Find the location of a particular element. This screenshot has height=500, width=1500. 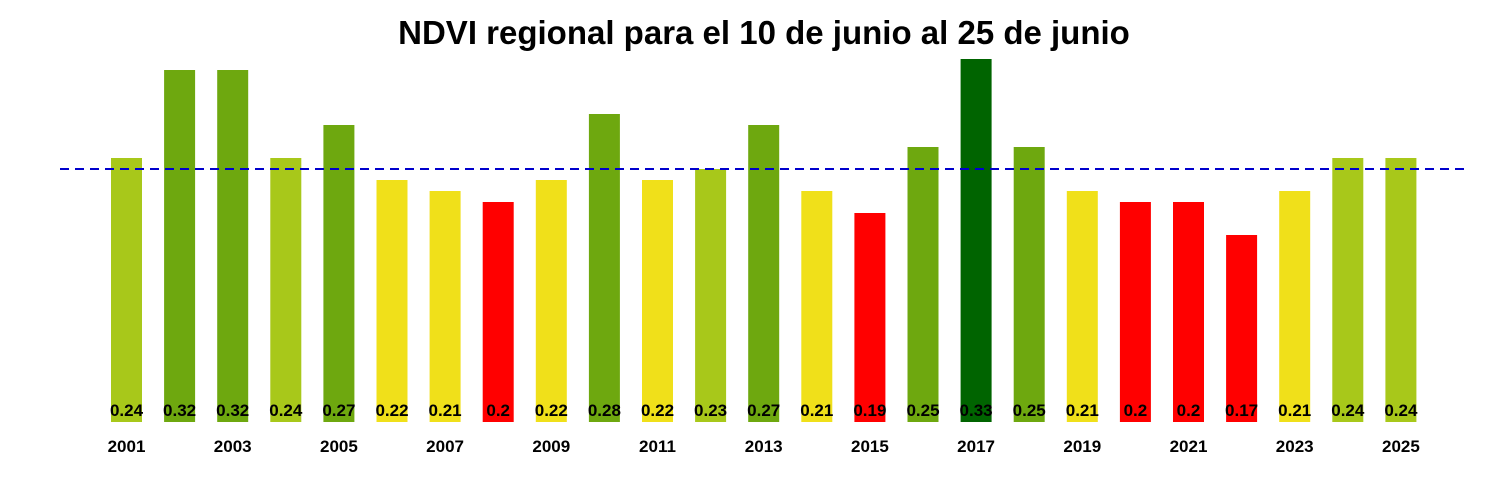

value-label-2010: 0.28 is located at coordinates (604, 410).